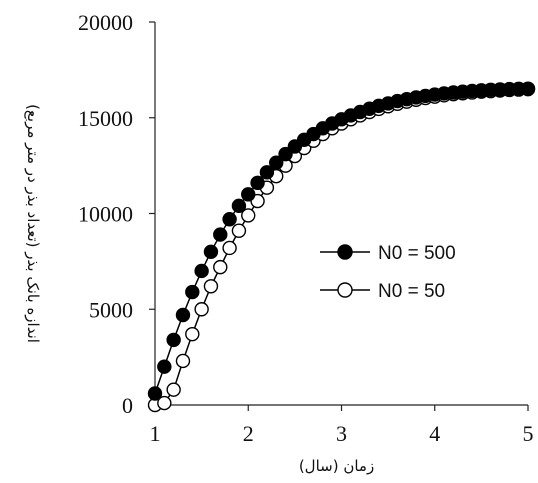 The width and height of the screenshot is (538, 483). Describe the element at coordinates (33, 223) in the screenshot. I see `y-axis-title: اندازه بانک بذر (تعداد بذر در متر مربع)` at that location.